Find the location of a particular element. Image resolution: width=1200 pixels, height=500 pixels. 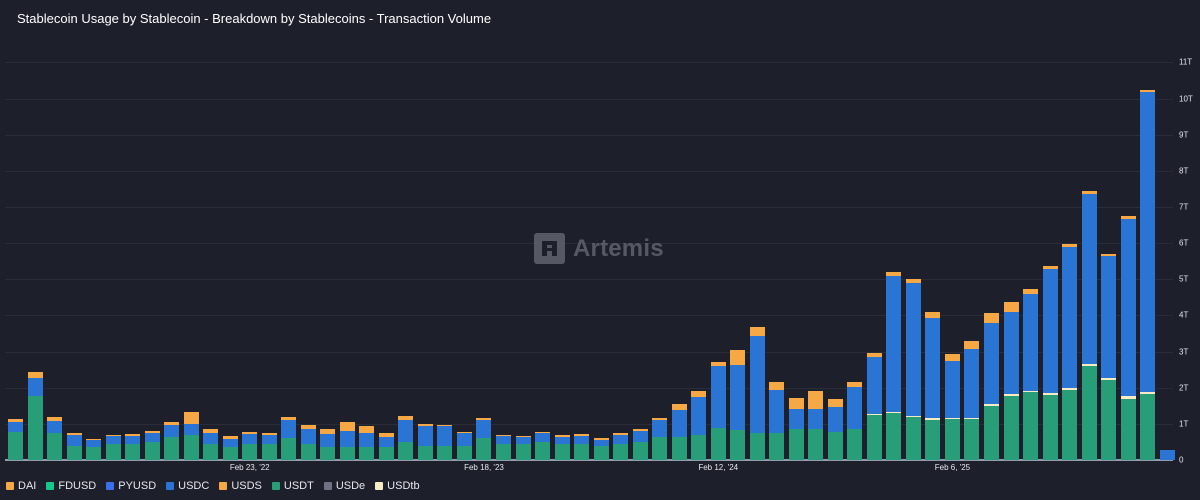

watermark-text: Artemis is located at coordinates (618, 248).